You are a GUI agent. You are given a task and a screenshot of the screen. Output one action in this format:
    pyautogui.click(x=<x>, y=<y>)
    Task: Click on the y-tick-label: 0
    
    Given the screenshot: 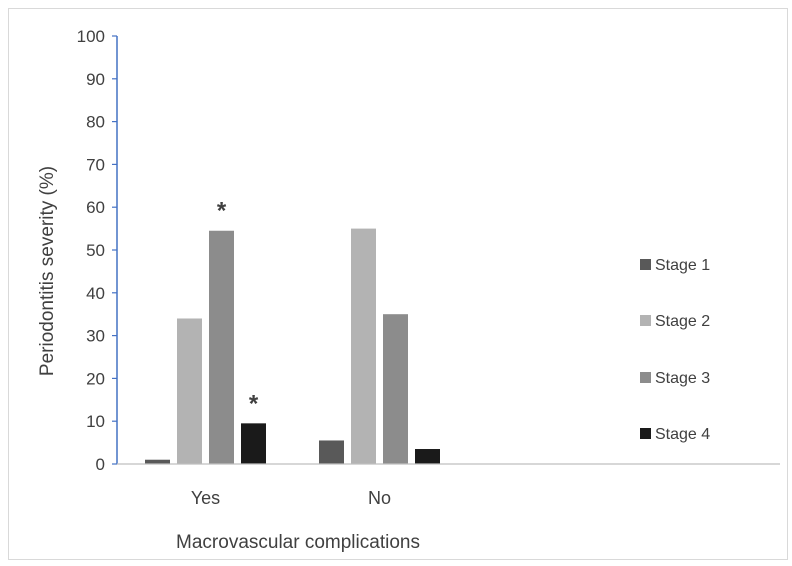 What is the action you would take?
    pyautogui.click(x=100, y=464)
    